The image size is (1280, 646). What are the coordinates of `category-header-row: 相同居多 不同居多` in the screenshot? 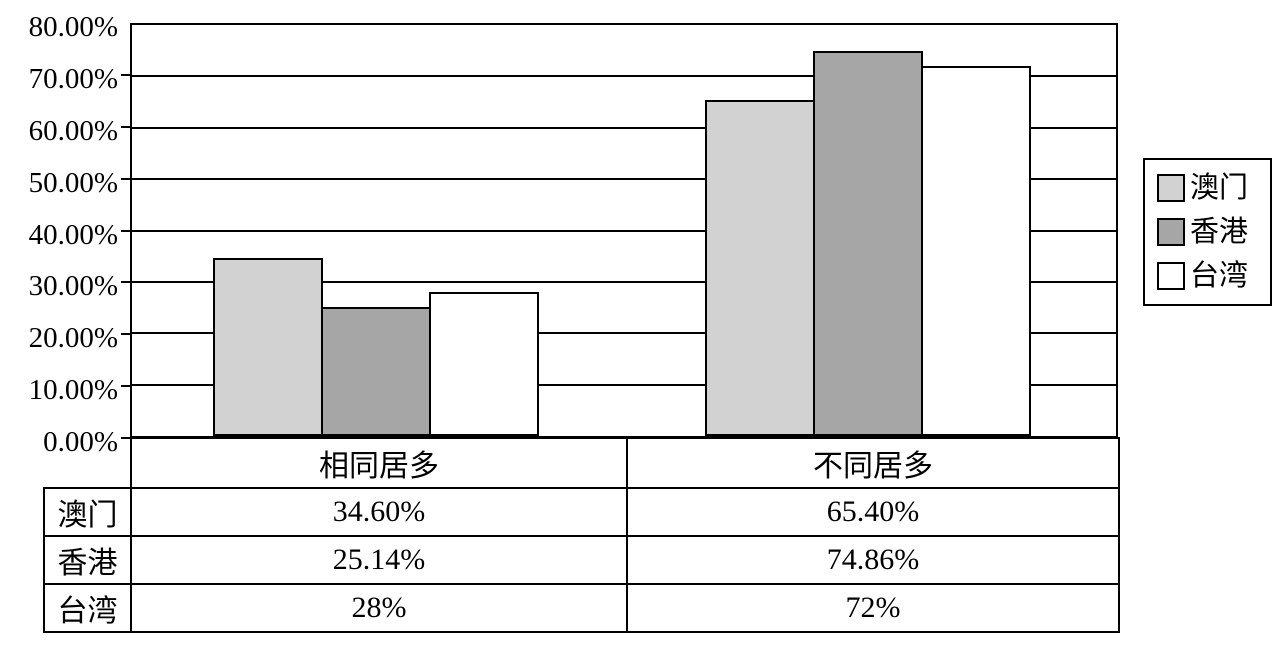 It's located at (582, 463).